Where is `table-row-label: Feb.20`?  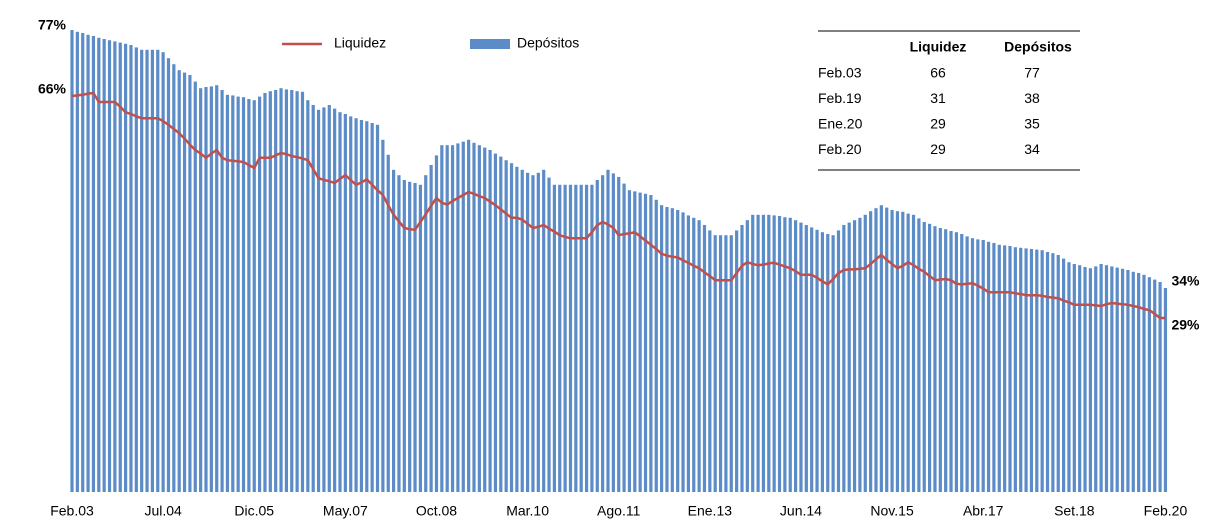
table-row-label: Feb.20 is located at coordinates (840, 149).